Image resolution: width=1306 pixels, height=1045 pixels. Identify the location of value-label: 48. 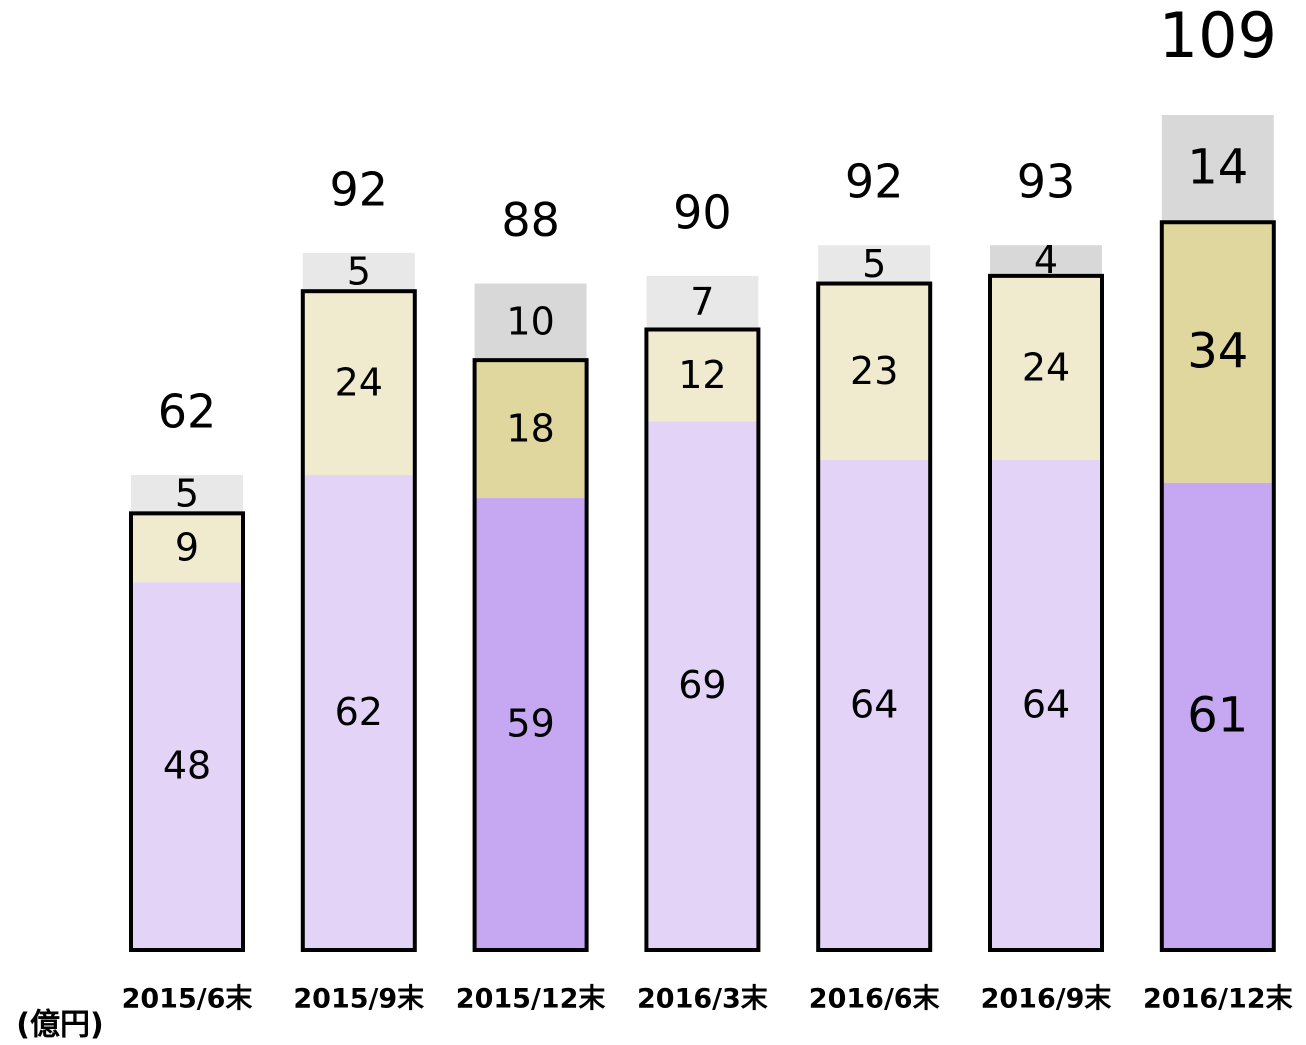
(187, 766).